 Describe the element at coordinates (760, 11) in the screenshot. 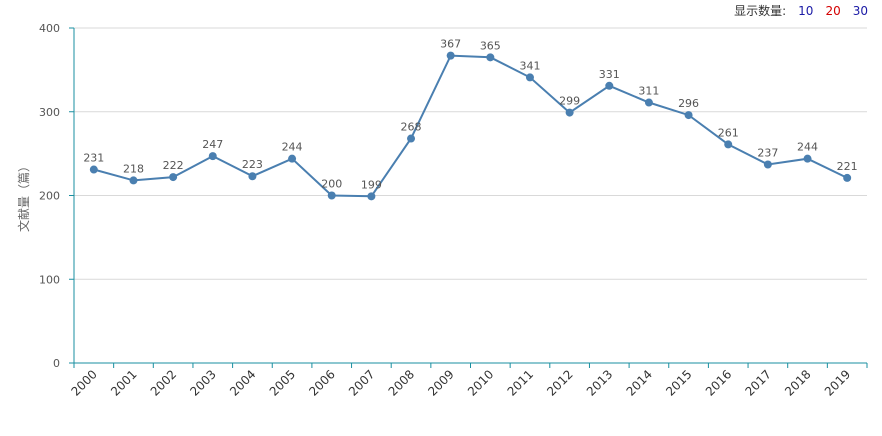

I see `display-count-label: 显示数量:` at that location.